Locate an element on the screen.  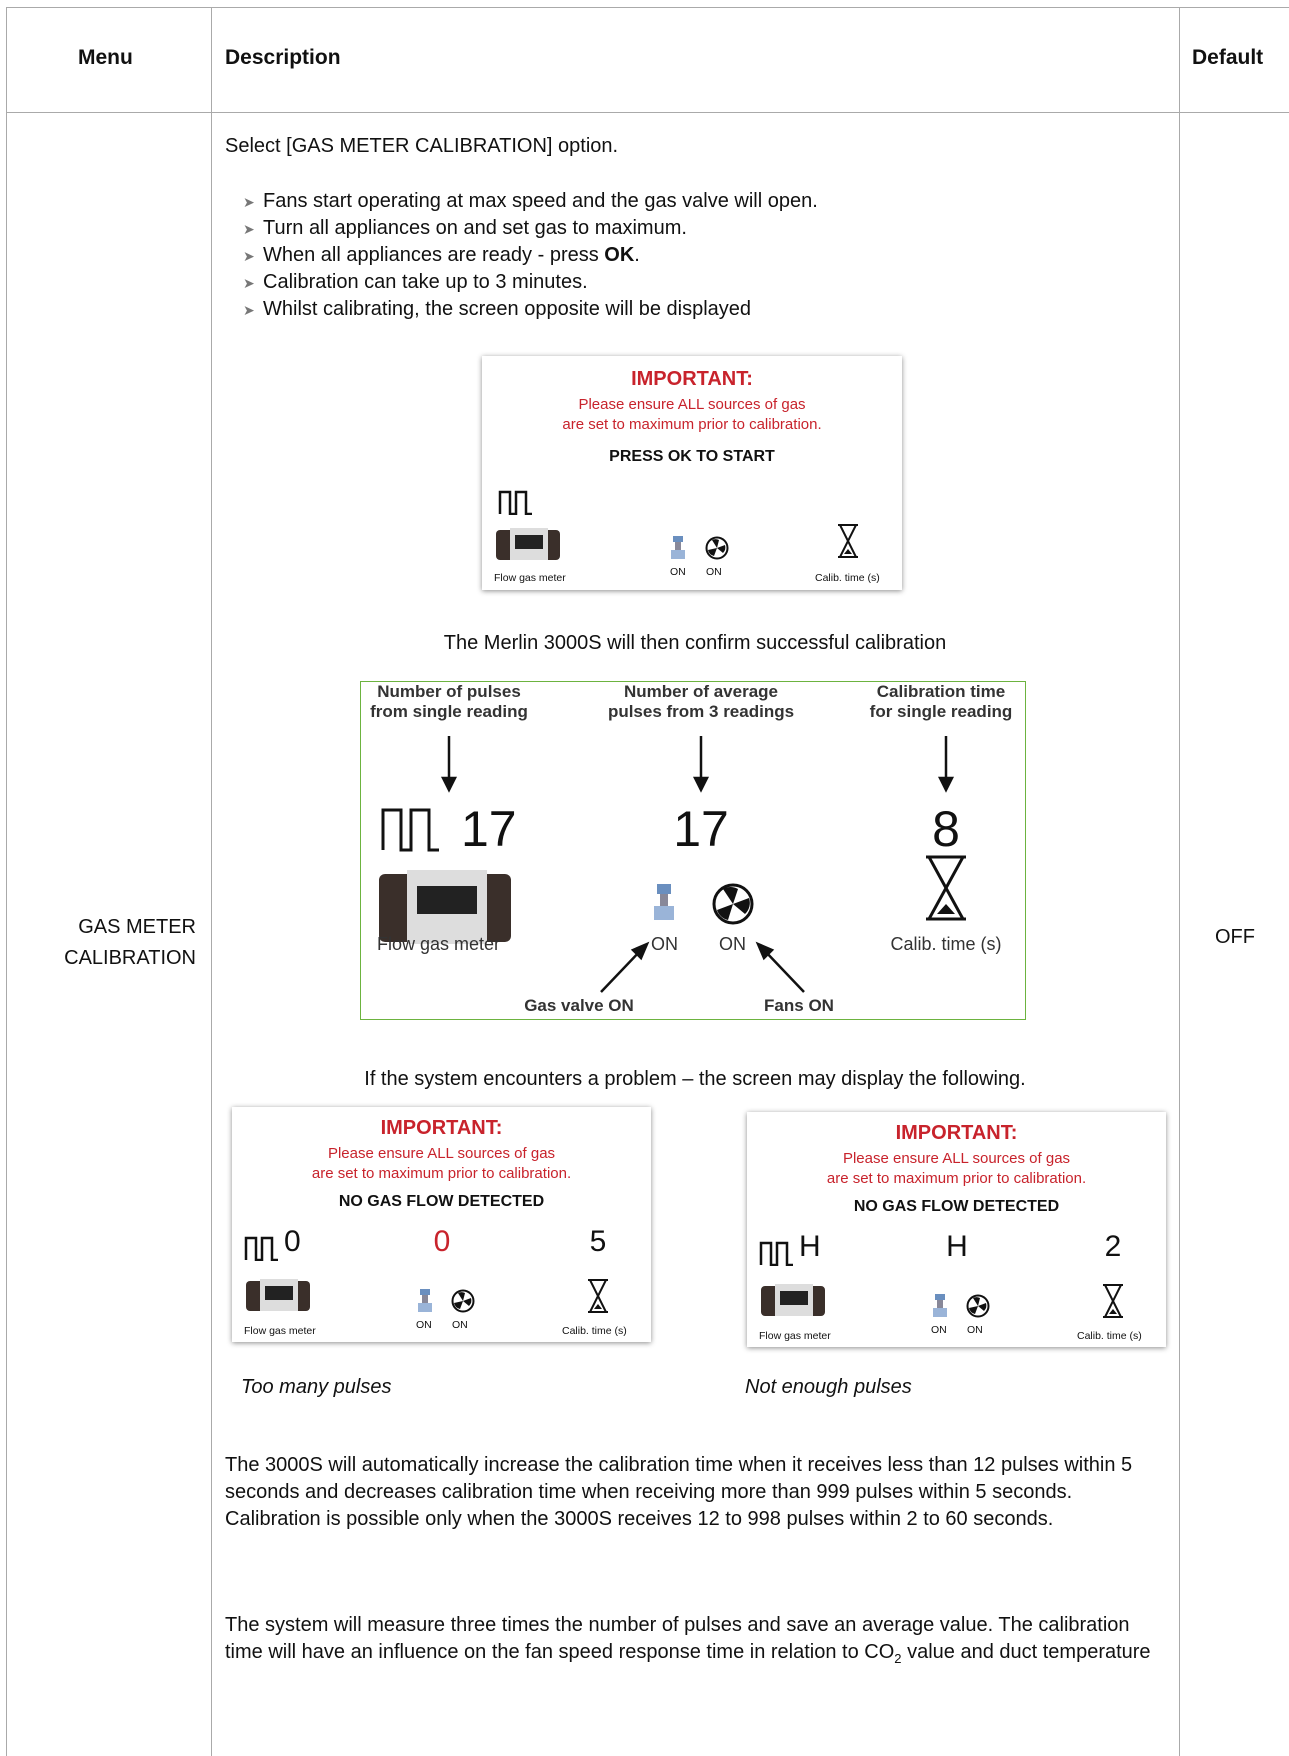
text: OK is located at coordinates (619, 255).